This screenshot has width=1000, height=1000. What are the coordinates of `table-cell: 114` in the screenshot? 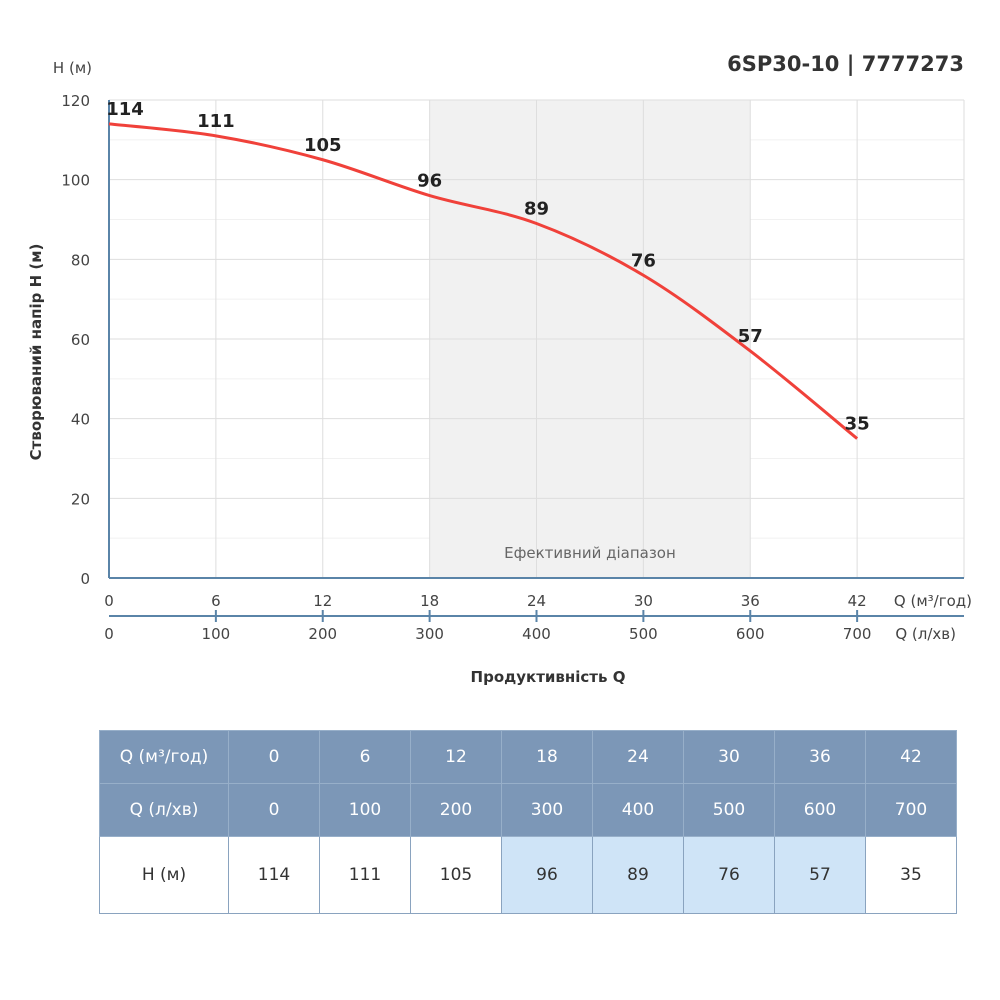 It's located at (274, 875).